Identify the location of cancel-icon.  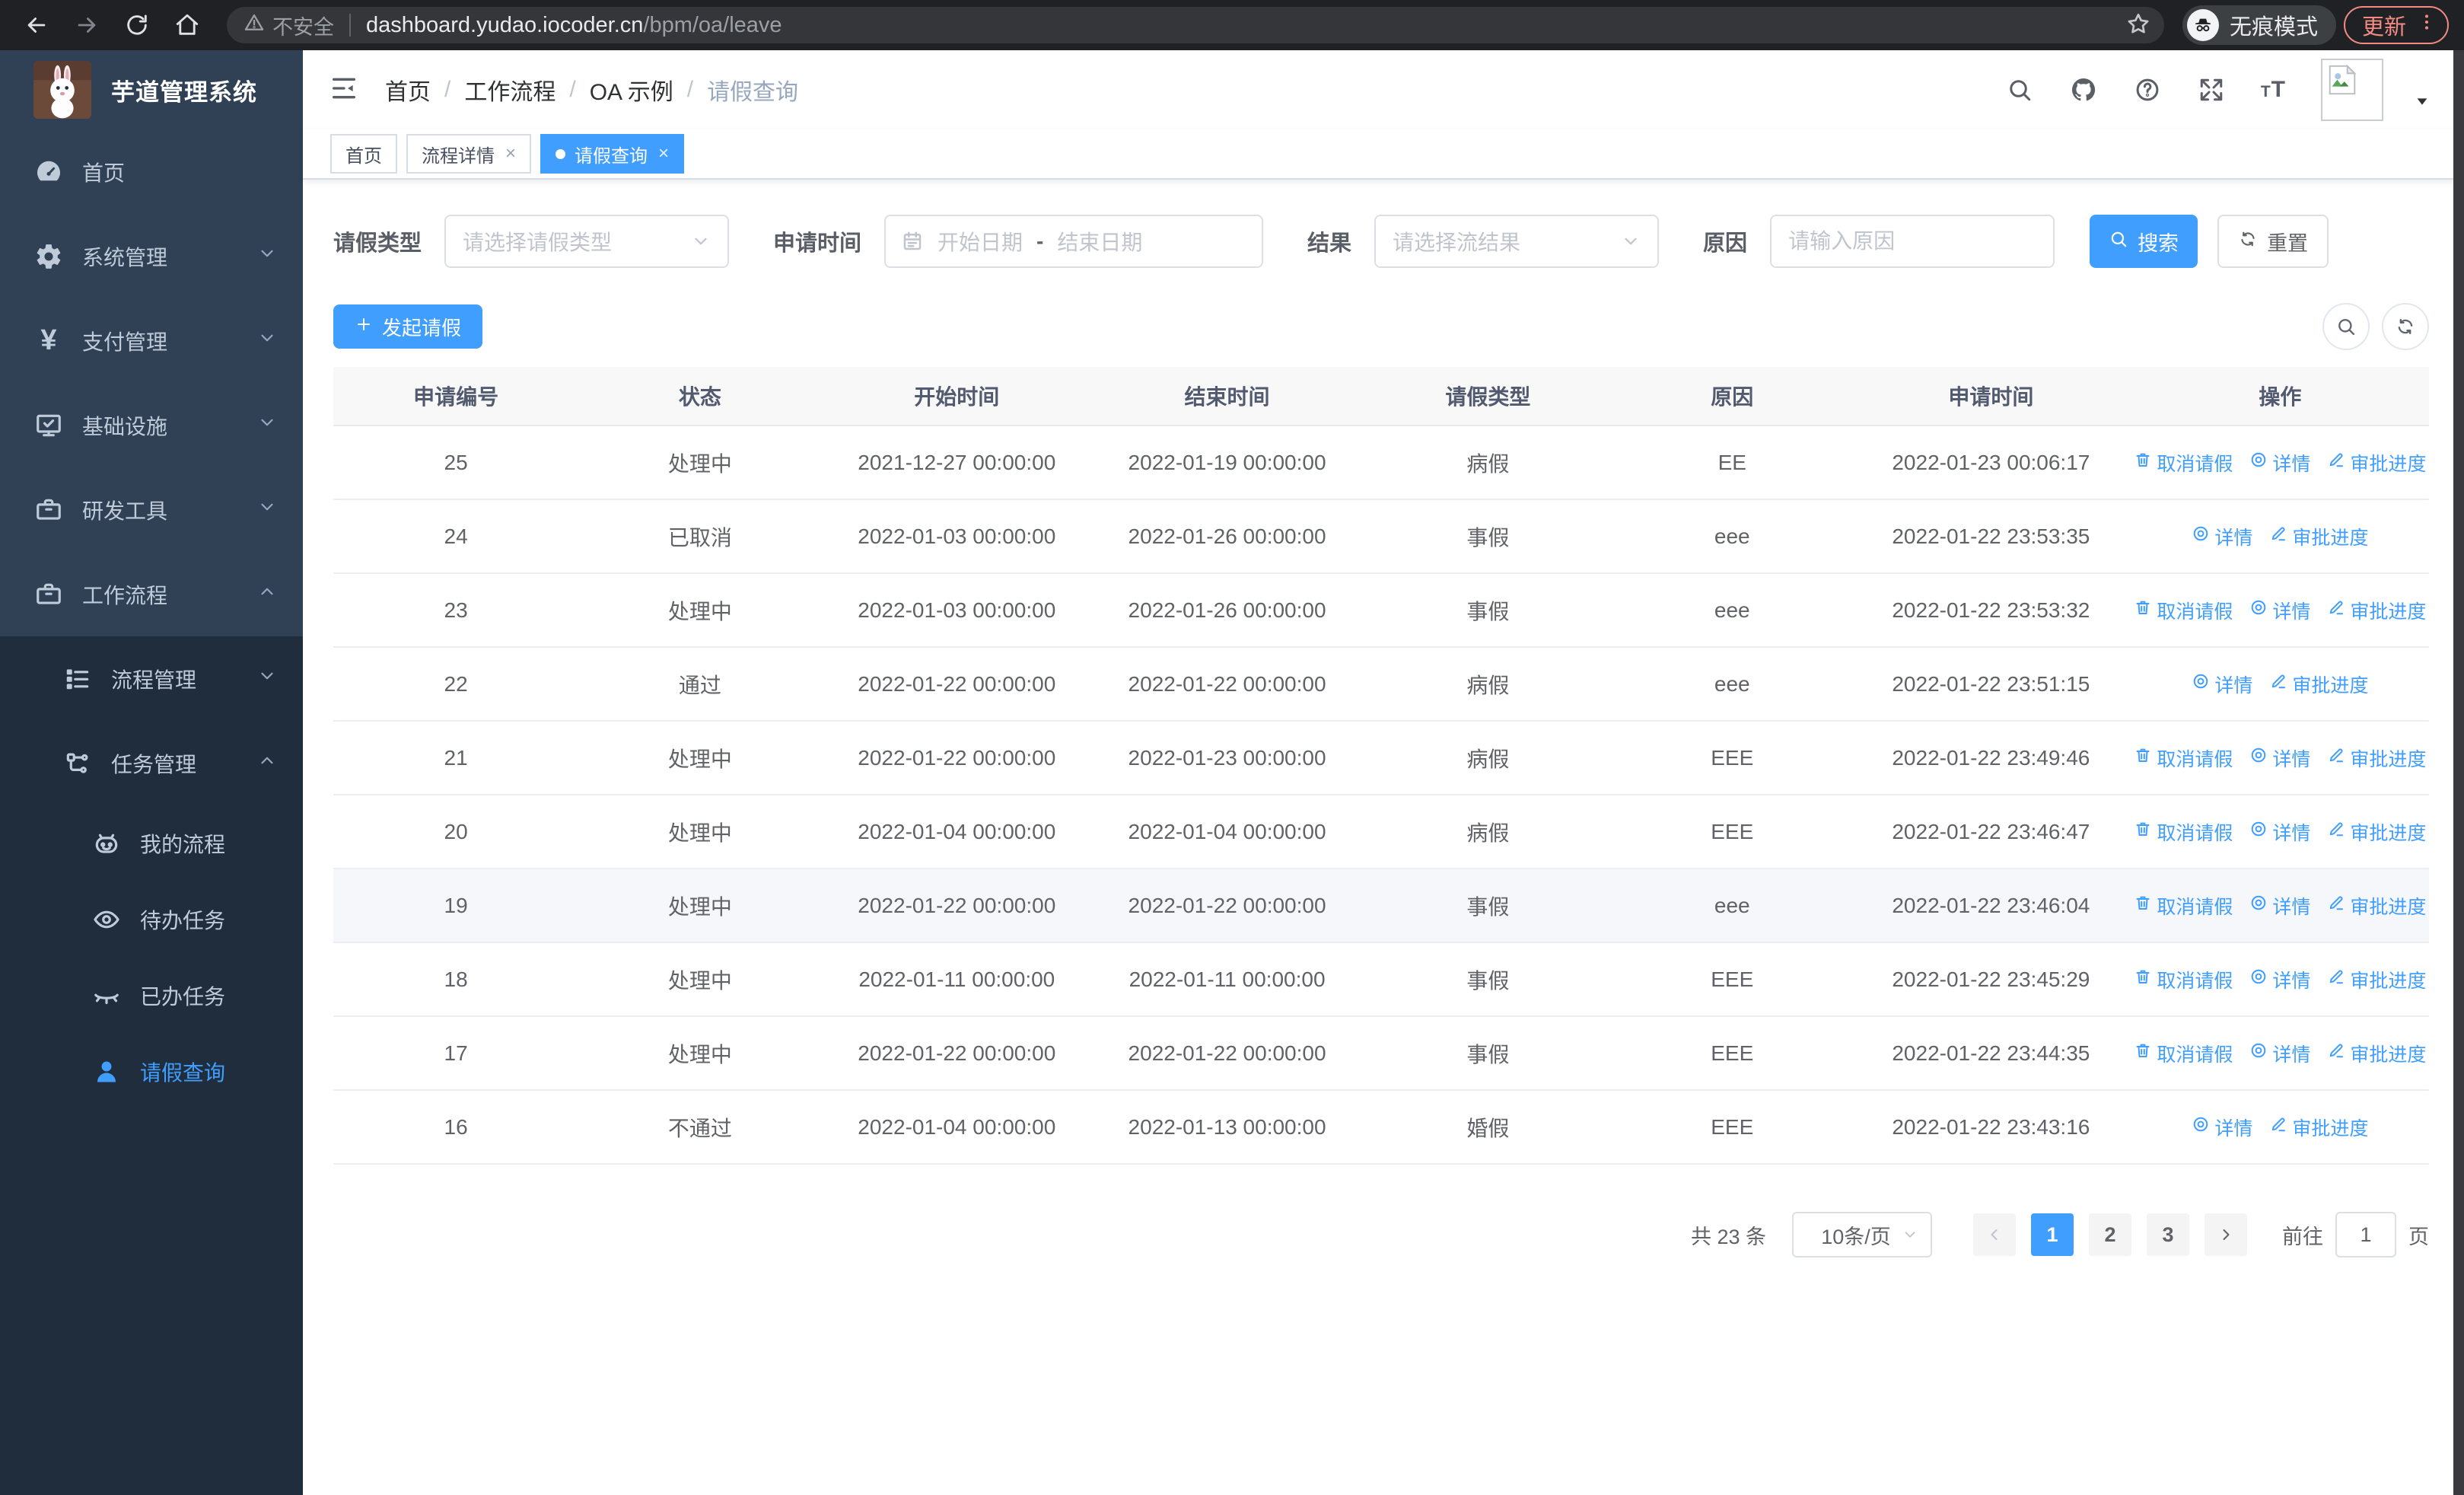
(2143, 758).